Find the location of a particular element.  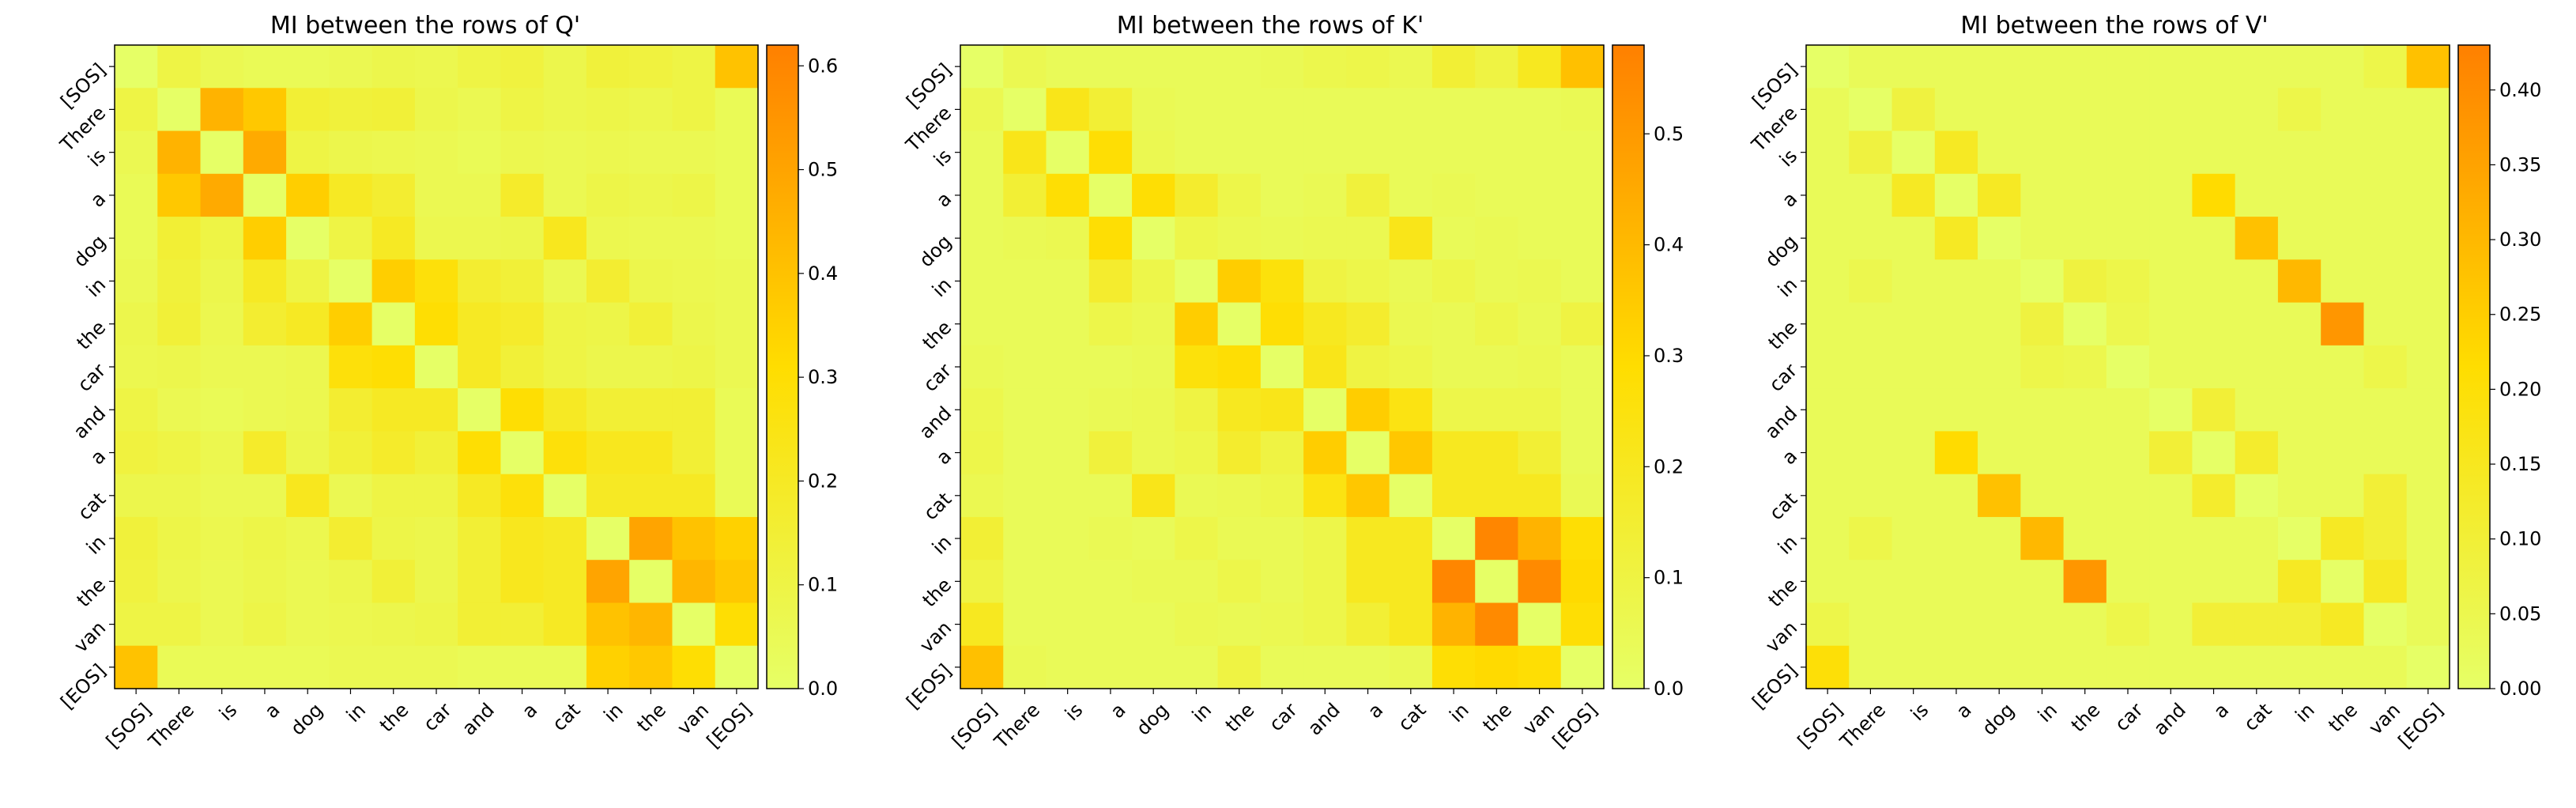

y-tick-label: is is located at coordinates (1788, 158).